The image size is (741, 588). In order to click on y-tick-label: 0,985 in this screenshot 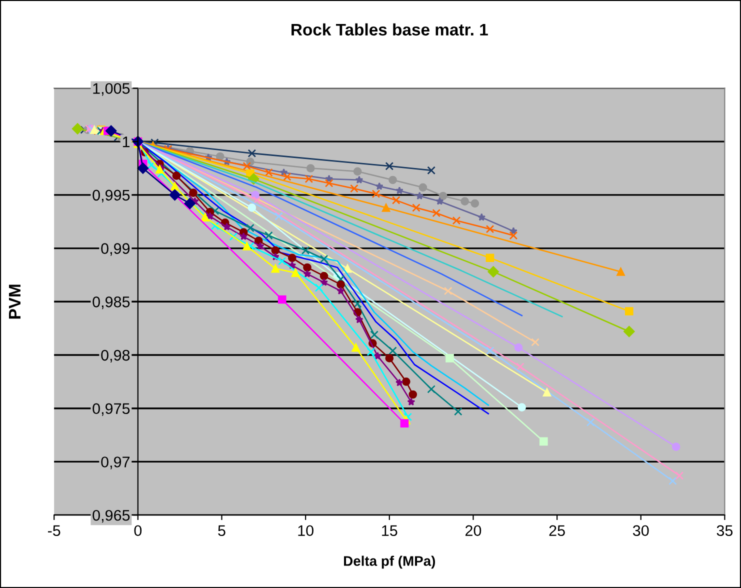, I will do `click(111, 303)`.